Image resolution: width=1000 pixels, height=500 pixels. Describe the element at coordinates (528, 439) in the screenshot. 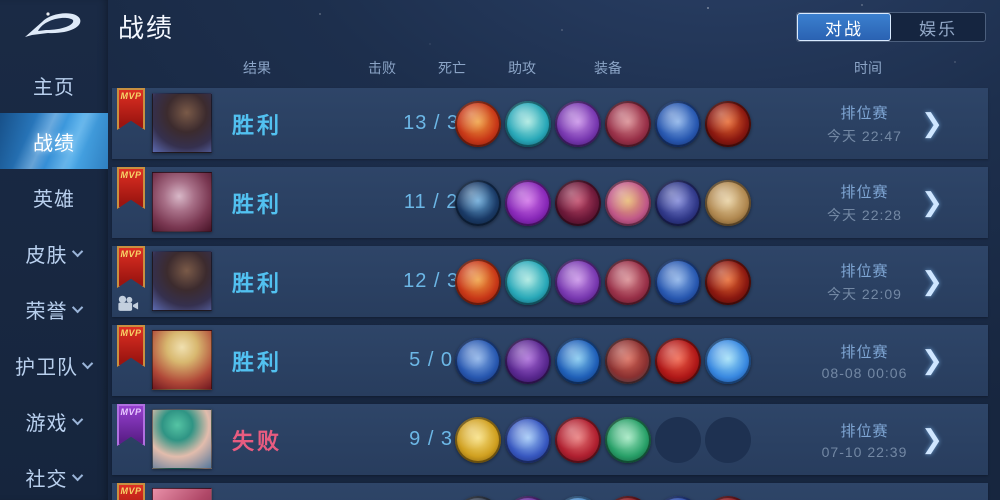

I see `item-frost-orb` at that location.